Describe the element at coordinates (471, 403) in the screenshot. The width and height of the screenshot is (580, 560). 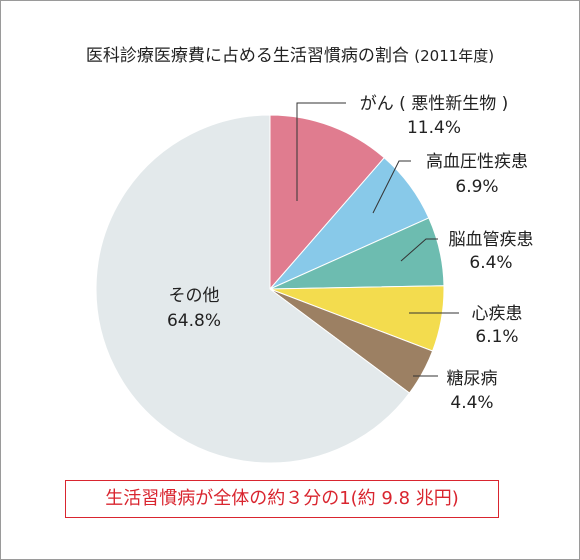
I see `slice-value-label: 4.4%` at that location.